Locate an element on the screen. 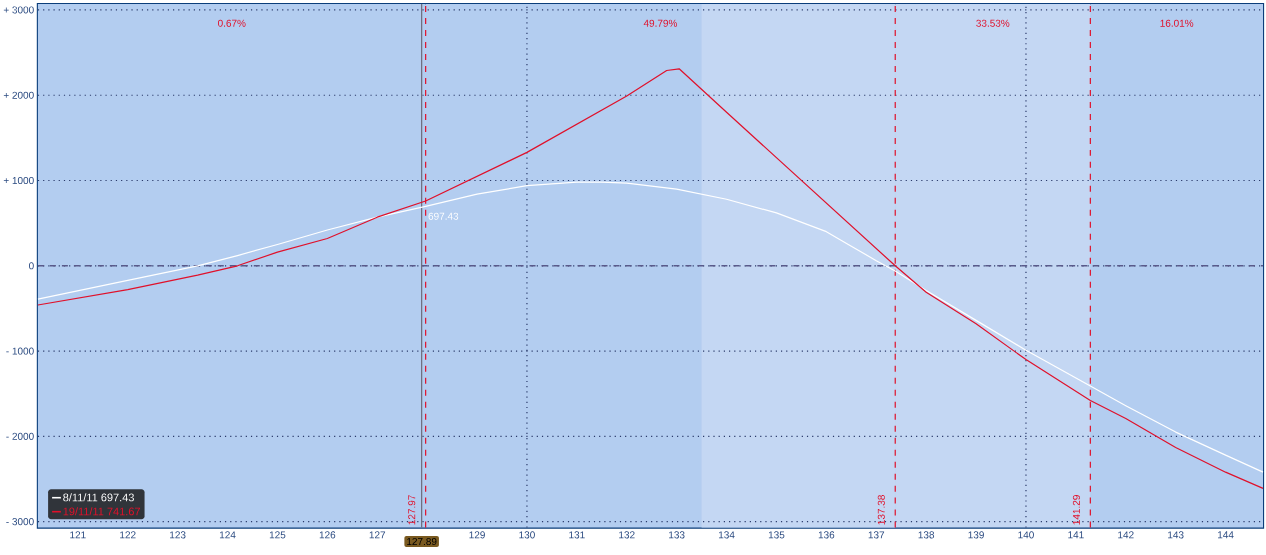 Image resolution: width=1266 pixels, height=555 pixels. x-tick-label: 144 is located at coordinates (1226, 535).